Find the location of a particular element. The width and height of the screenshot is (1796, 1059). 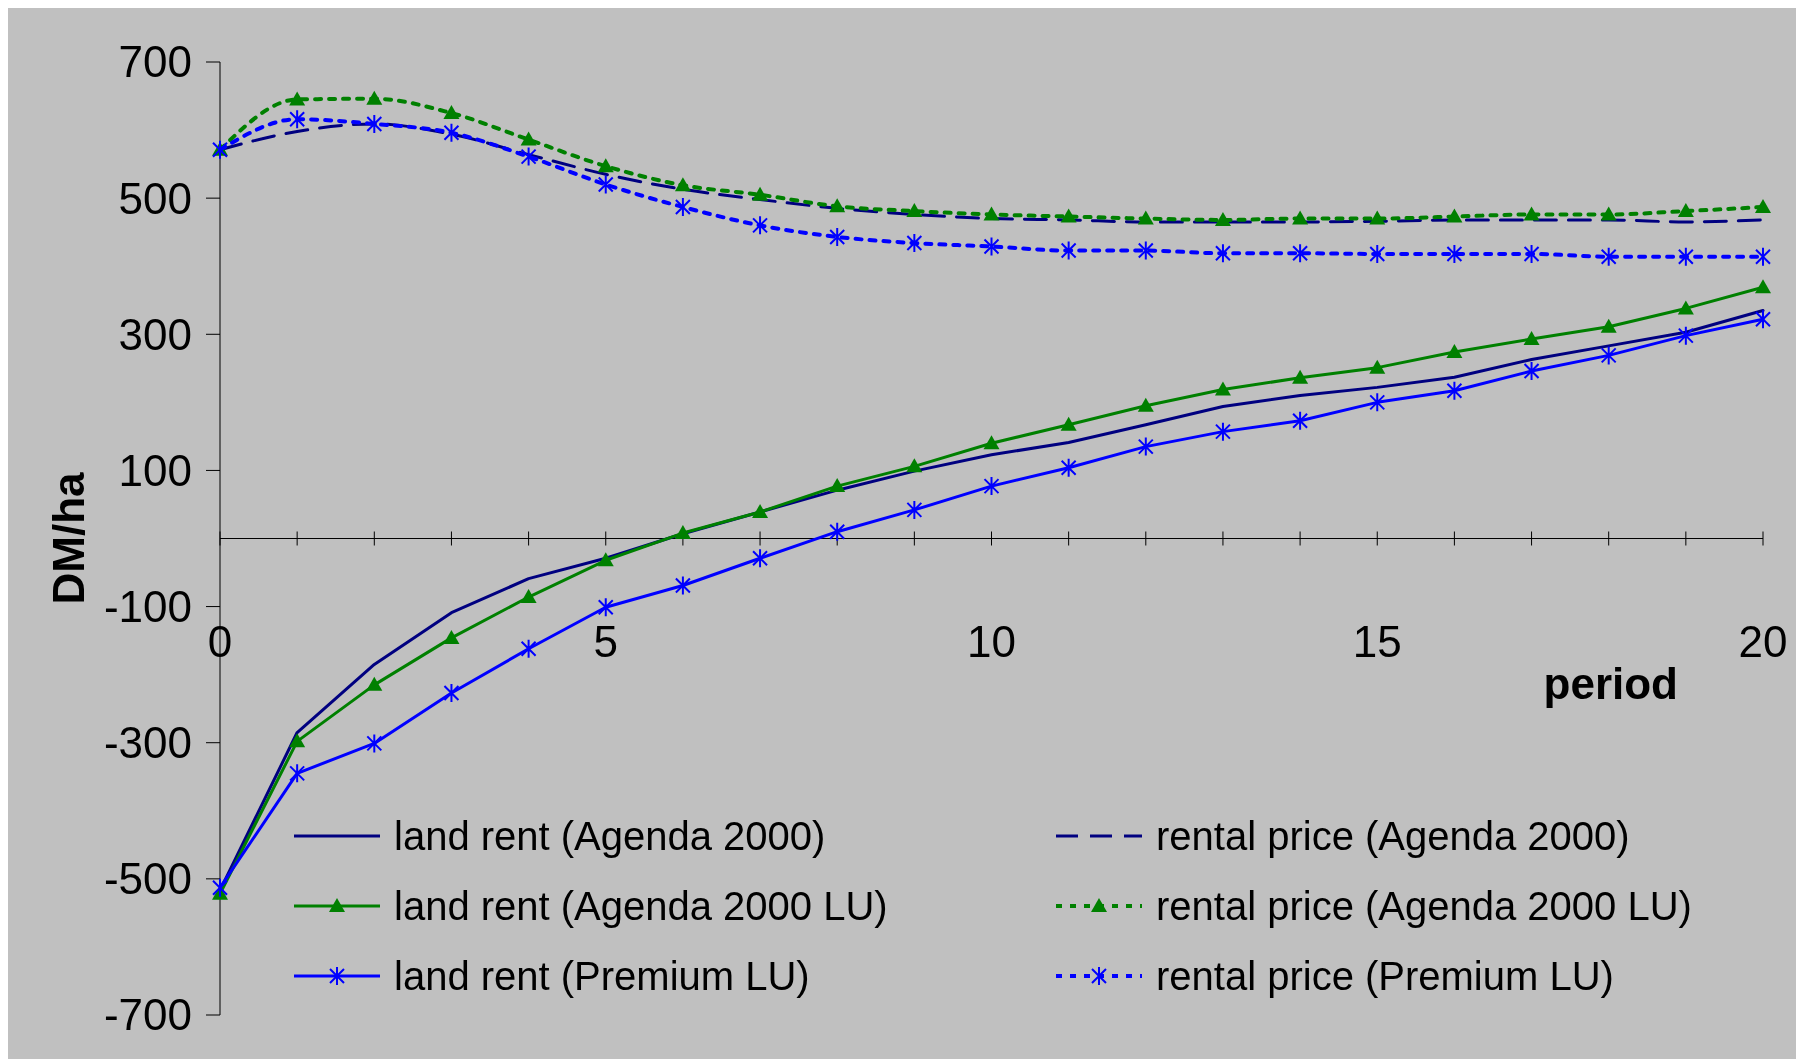

y-tick-label: 500 is located at coordinates (155, 198).